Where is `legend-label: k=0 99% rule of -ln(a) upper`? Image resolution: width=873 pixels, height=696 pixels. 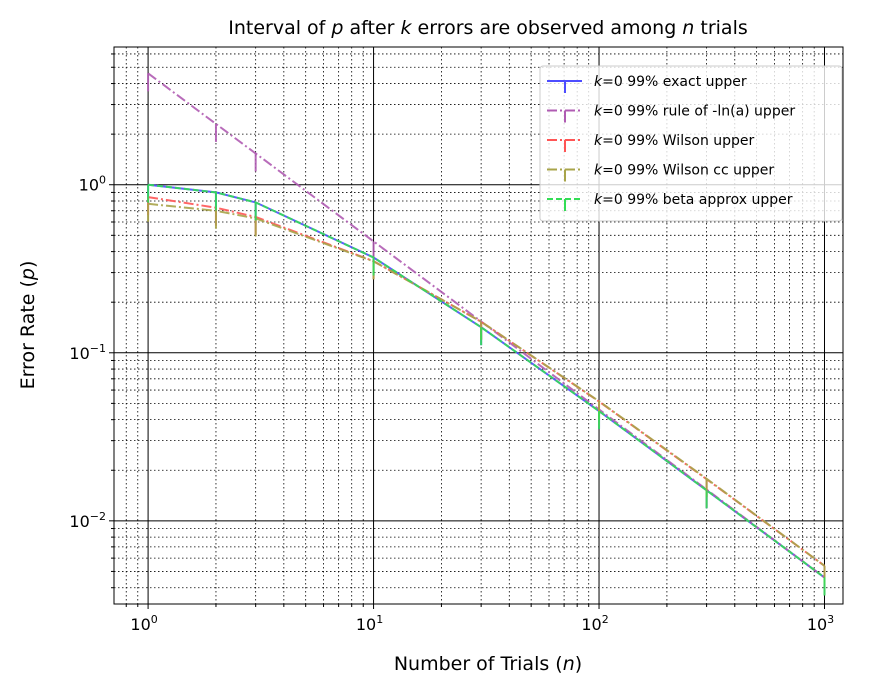 legend-label: k=0 99% rule of -ln(a) upper is located at coordinates (694, 112).